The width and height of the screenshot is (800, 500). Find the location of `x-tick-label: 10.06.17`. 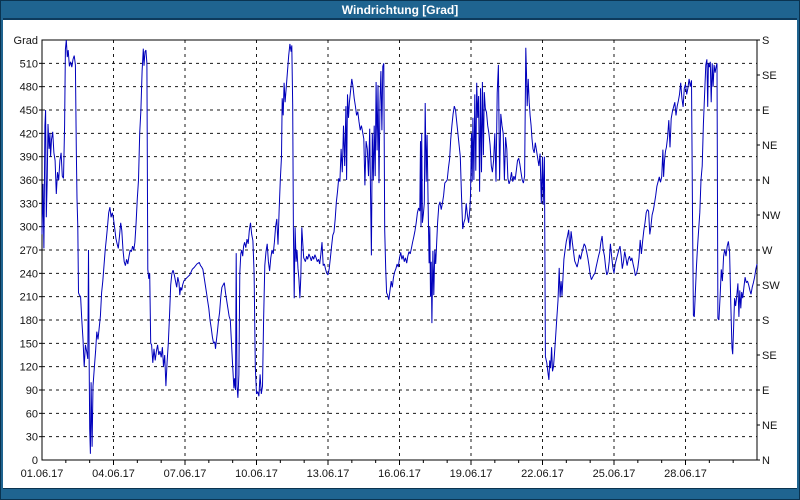

x-tick-label: 10.06.17 is located at coordinates (256, 474).